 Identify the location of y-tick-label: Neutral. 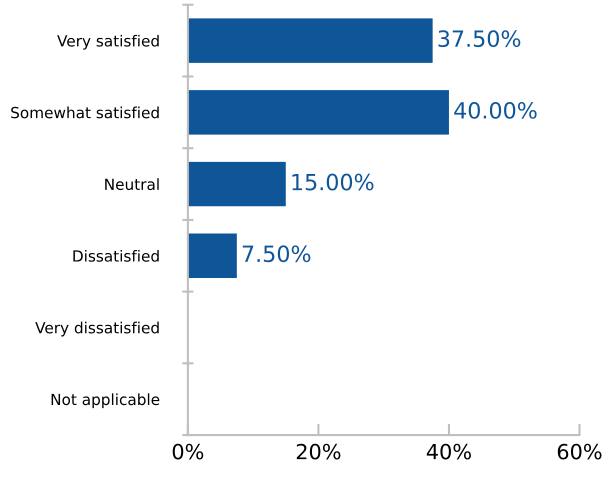
(132, 184).